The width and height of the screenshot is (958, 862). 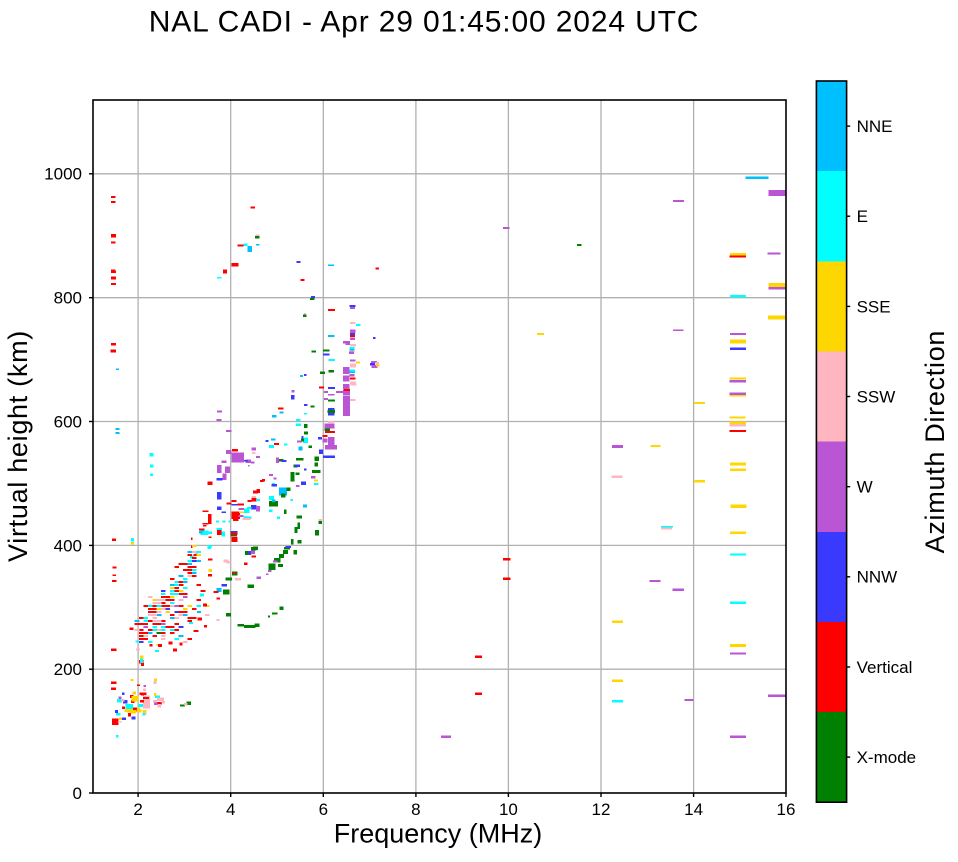 I want to click on svg-text: E, so click(x=862, y=216).